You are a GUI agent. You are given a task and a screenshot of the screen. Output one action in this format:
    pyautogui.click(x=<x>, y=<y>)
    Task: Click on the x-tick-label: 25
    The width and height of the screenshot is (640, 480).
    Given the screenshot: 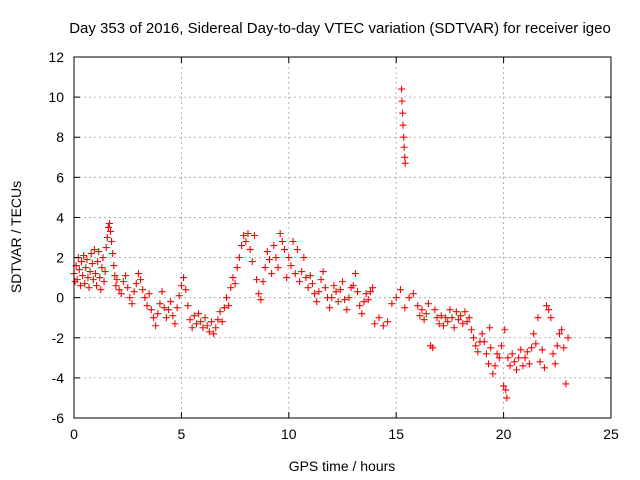 What is the action you would take?
    pyautogui.click(x=611, y=434)
    